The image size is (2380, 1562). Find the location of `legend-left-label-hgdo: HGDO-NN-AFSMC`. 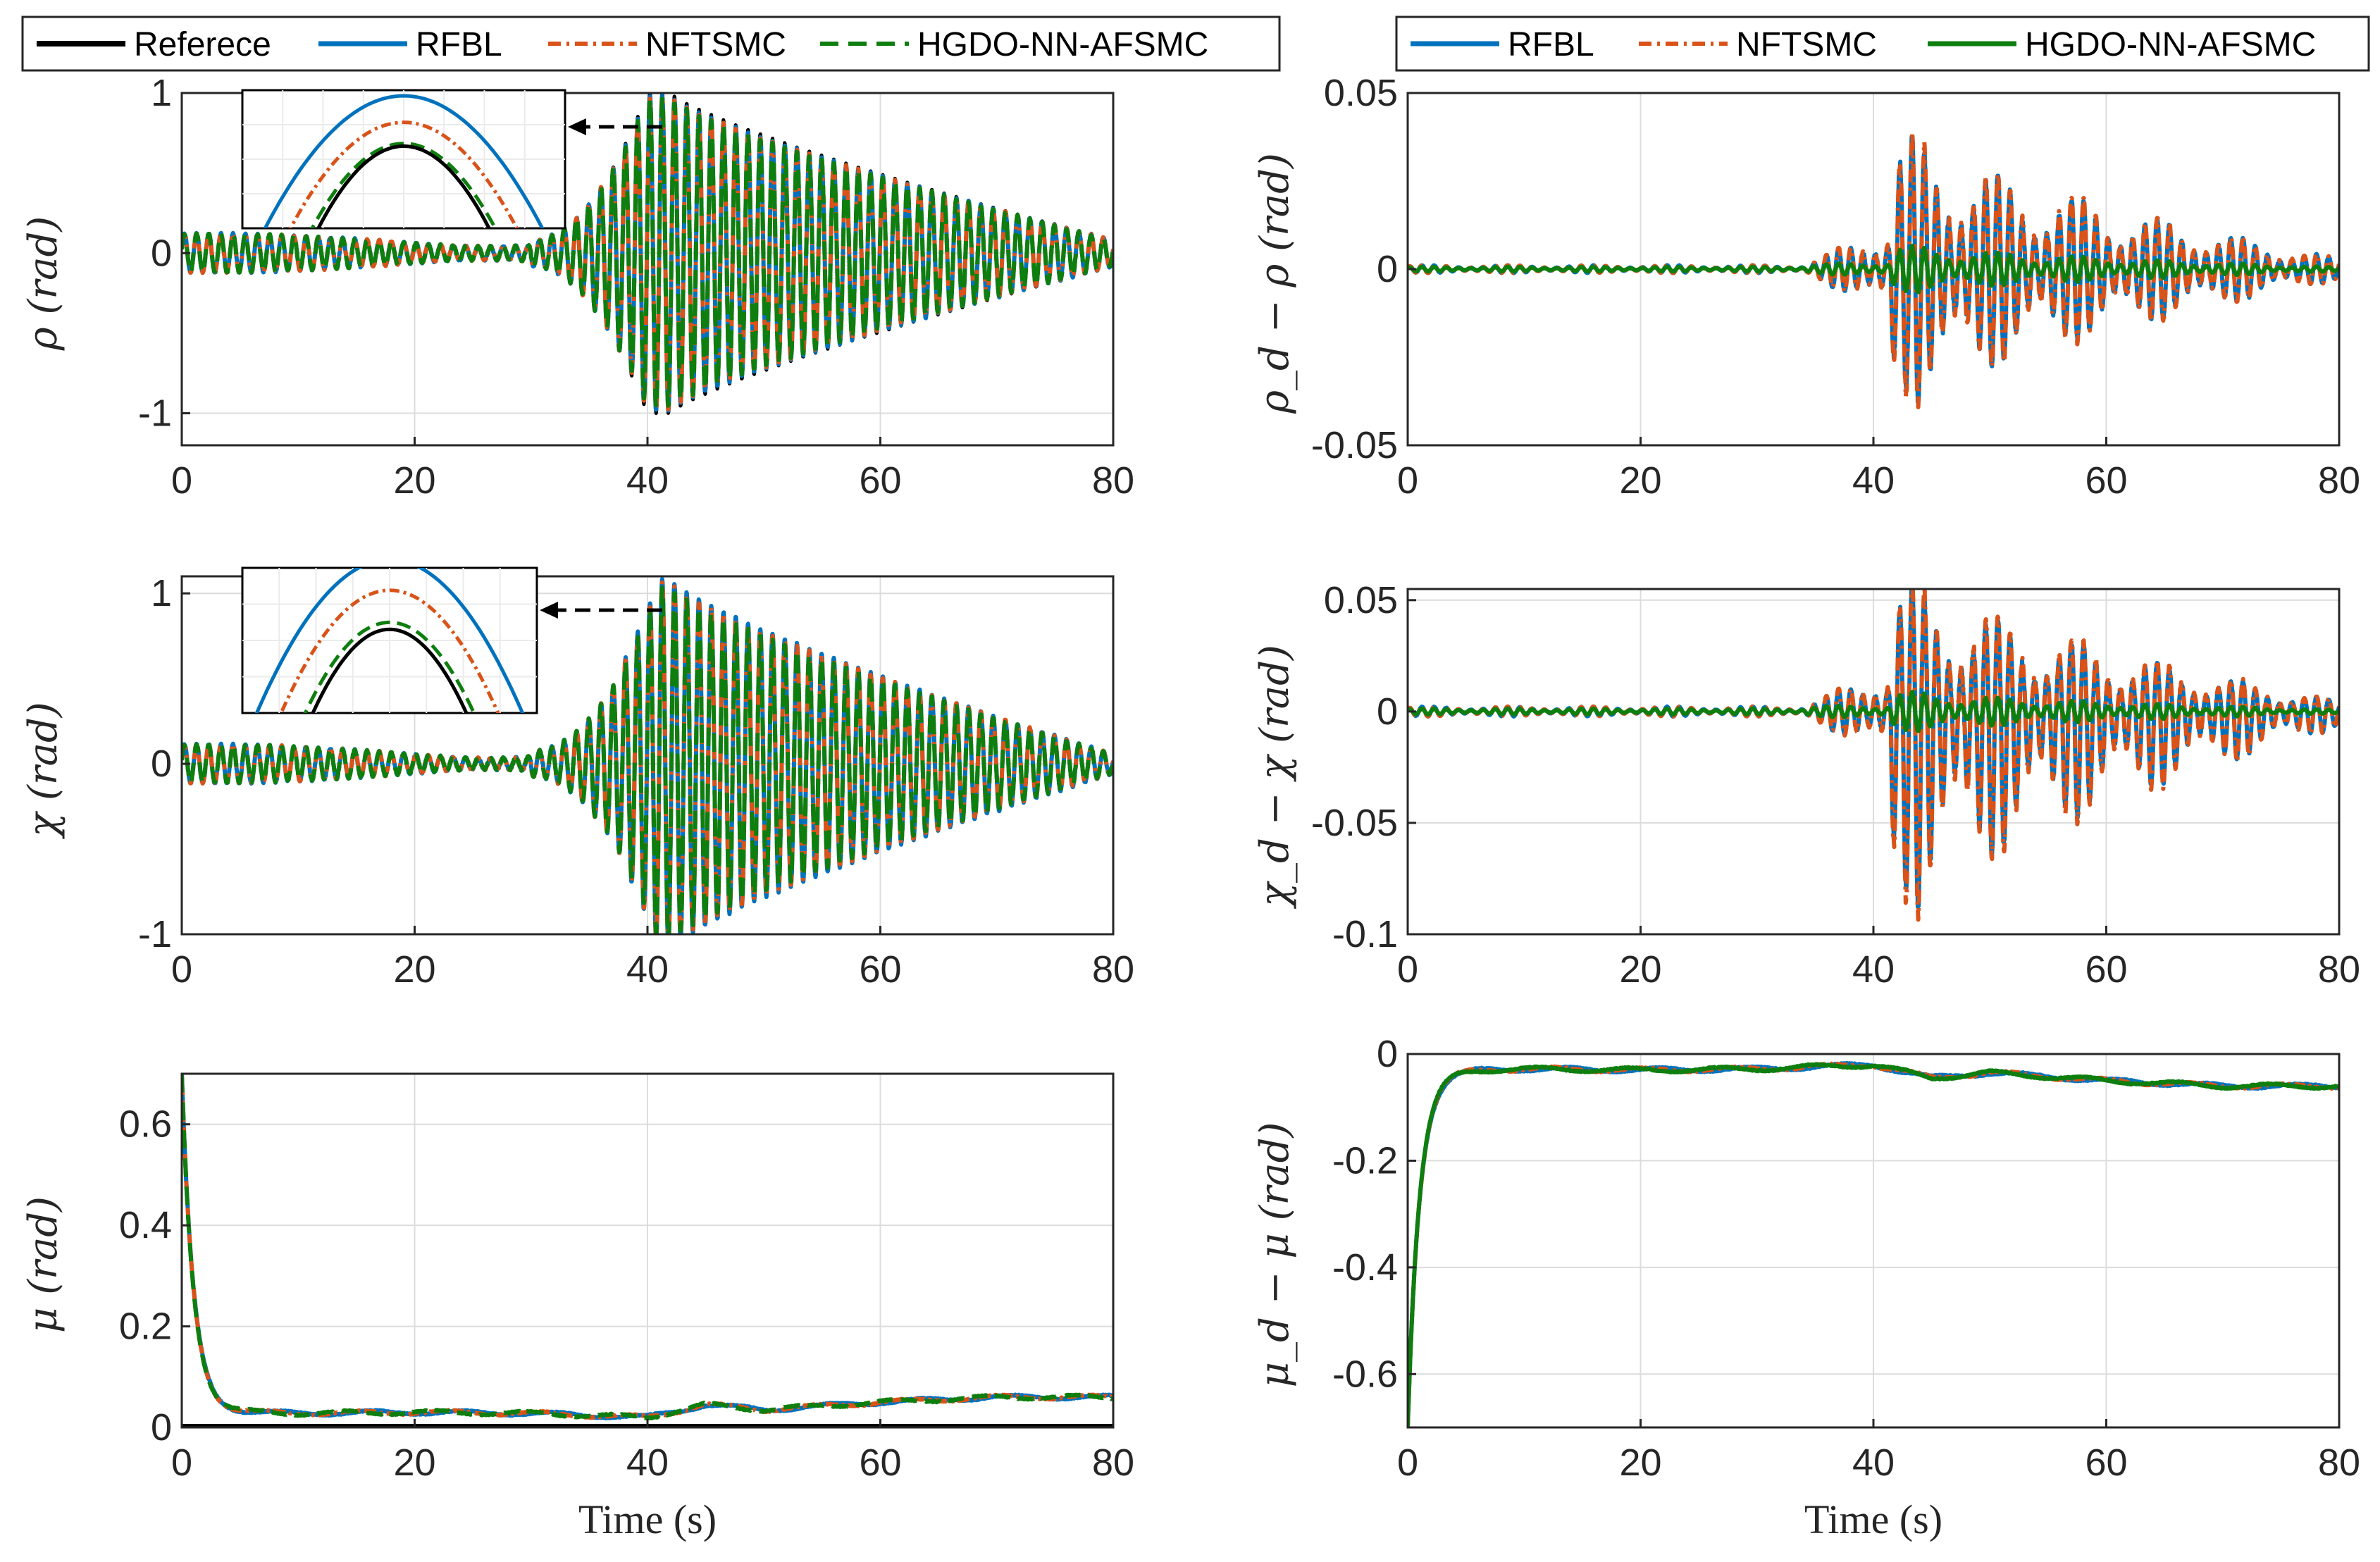

legend-left-label-hgdo: HGDO-NN-AFSMC is located at coordinates (1062, 44).